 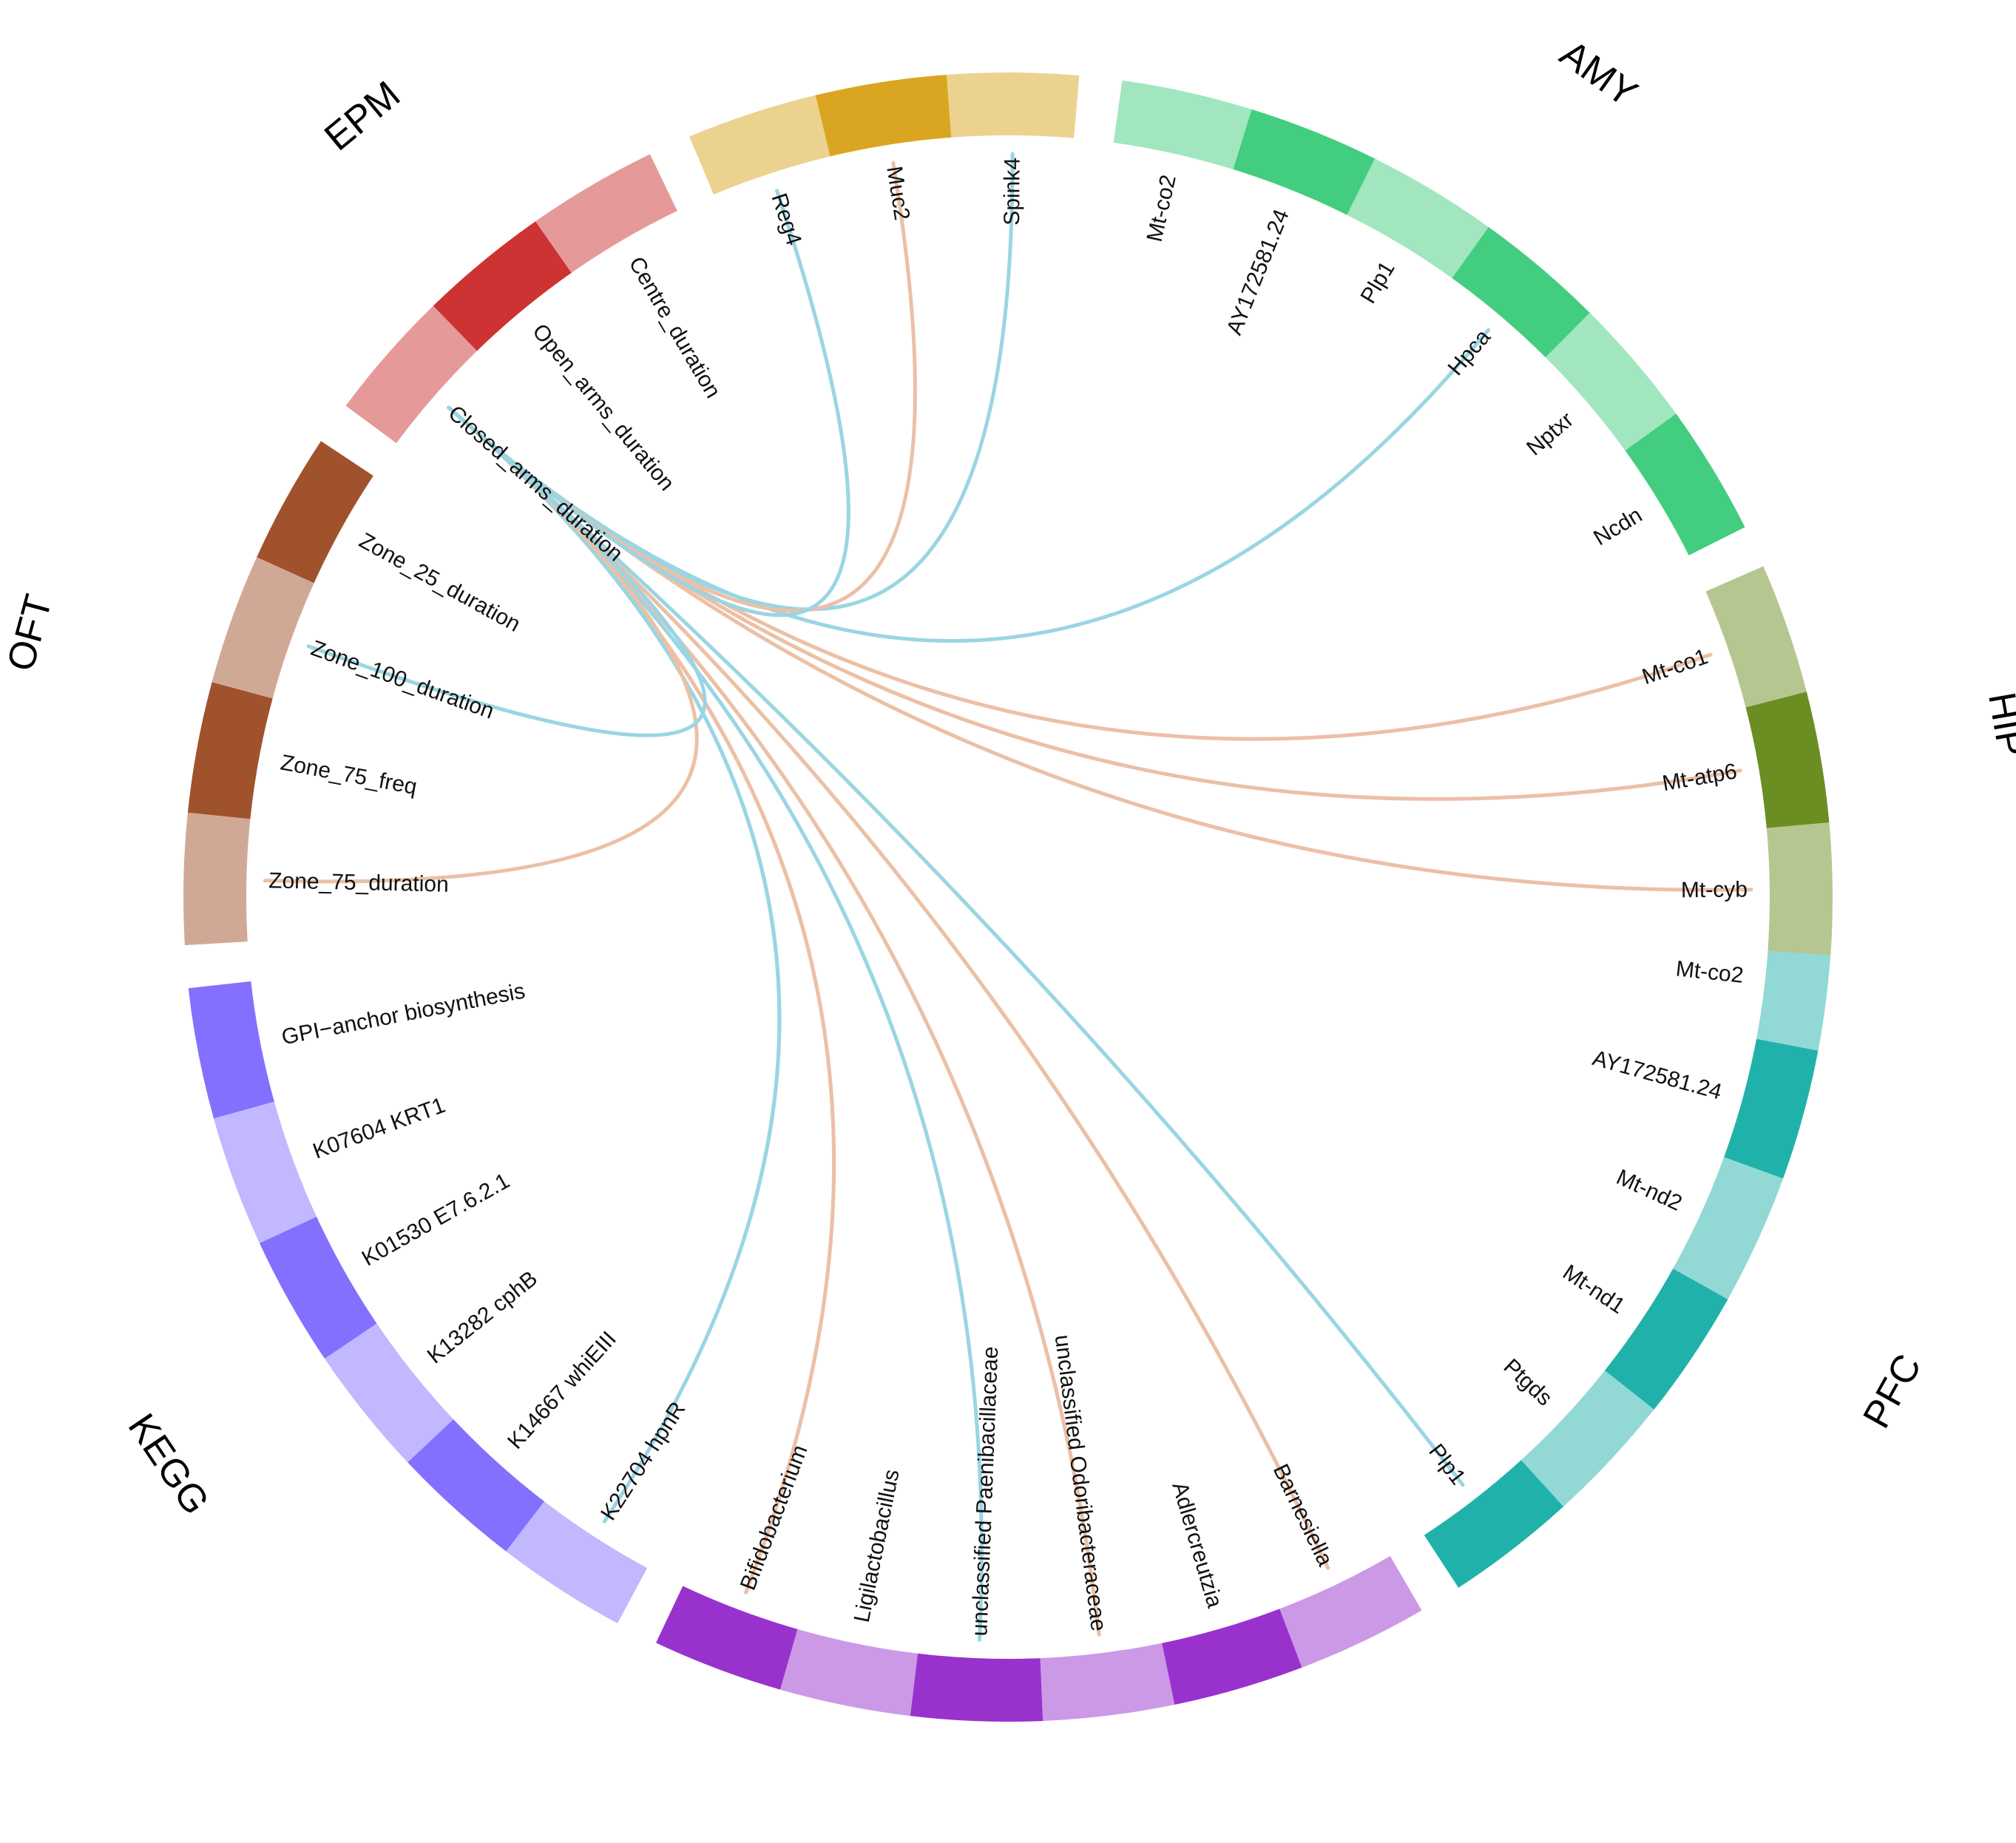 What do you see at coordinates (675, 327) in the screenshot?
I see `segment-label-epm-centre-duration: Centre_duration` at bounding box center [675, 327].